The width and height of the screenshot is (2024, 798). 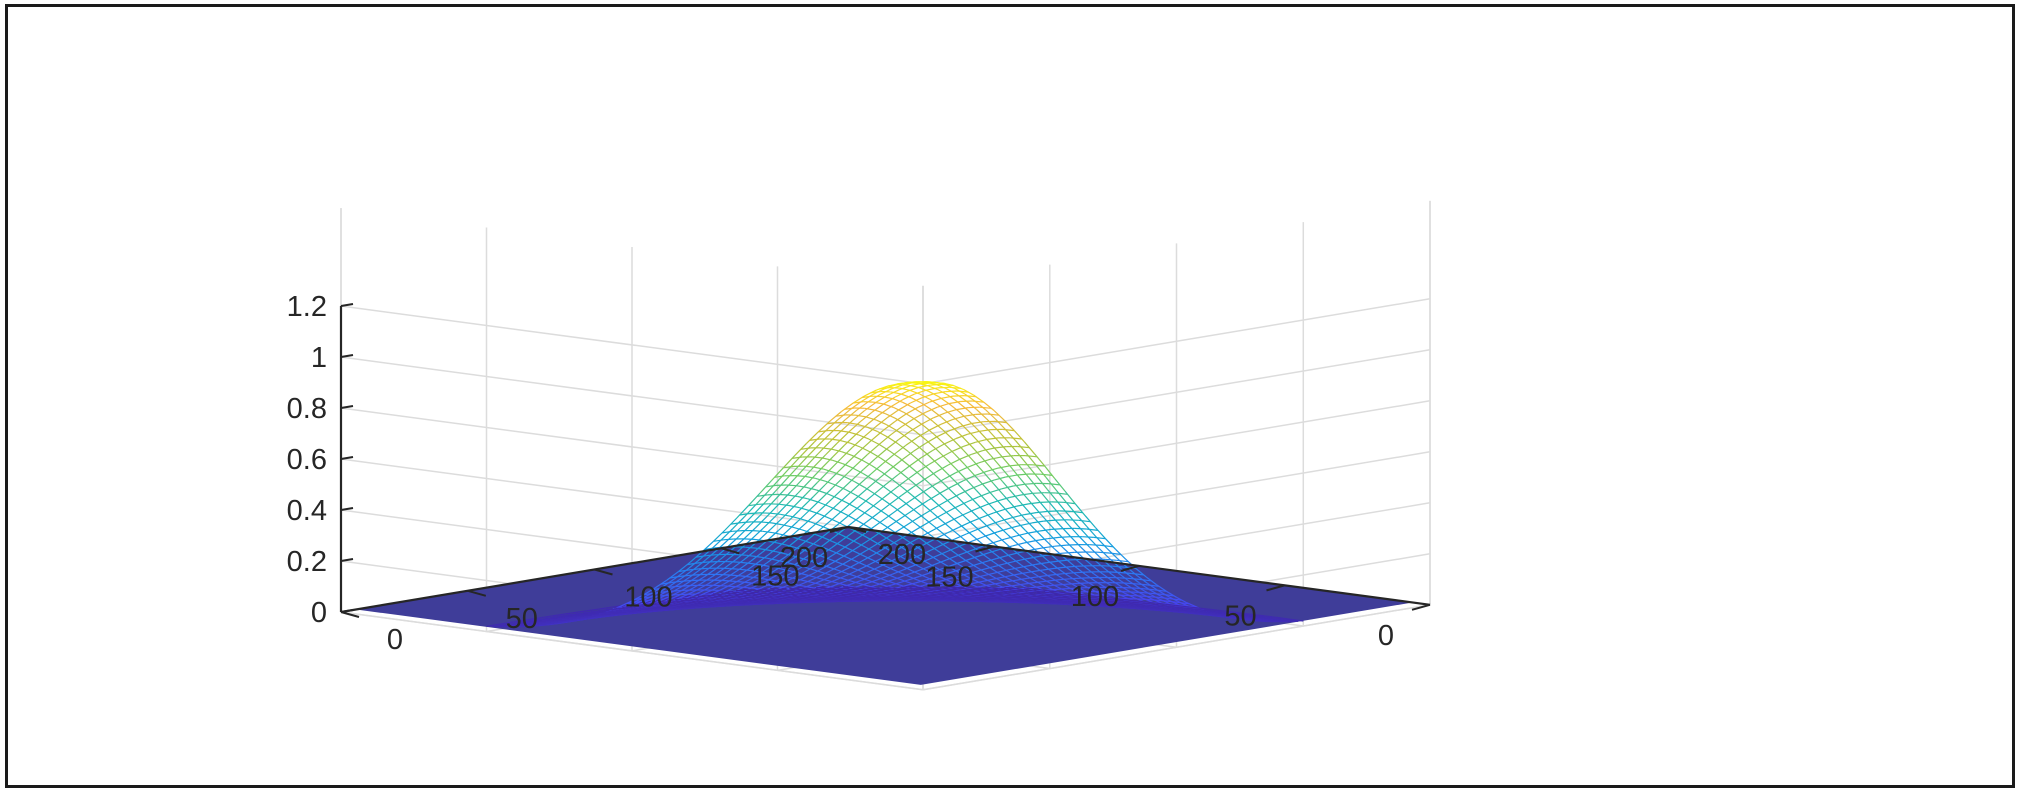 I want to click on x-tick-label: 100, so click(x=1095, y=597).